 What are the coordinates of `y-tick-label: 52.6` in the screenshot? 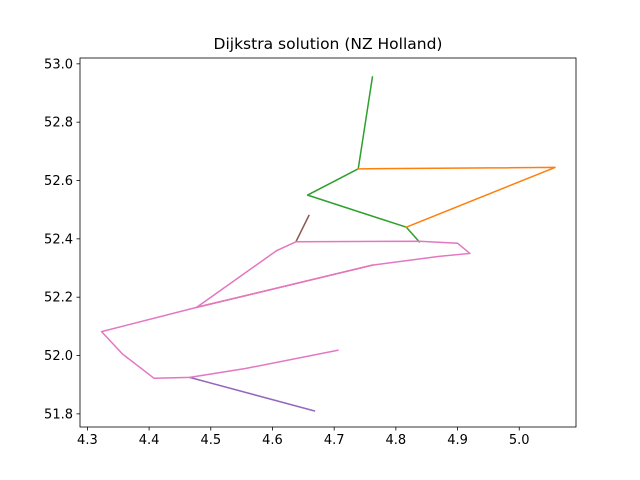 It's located at (58, 181).